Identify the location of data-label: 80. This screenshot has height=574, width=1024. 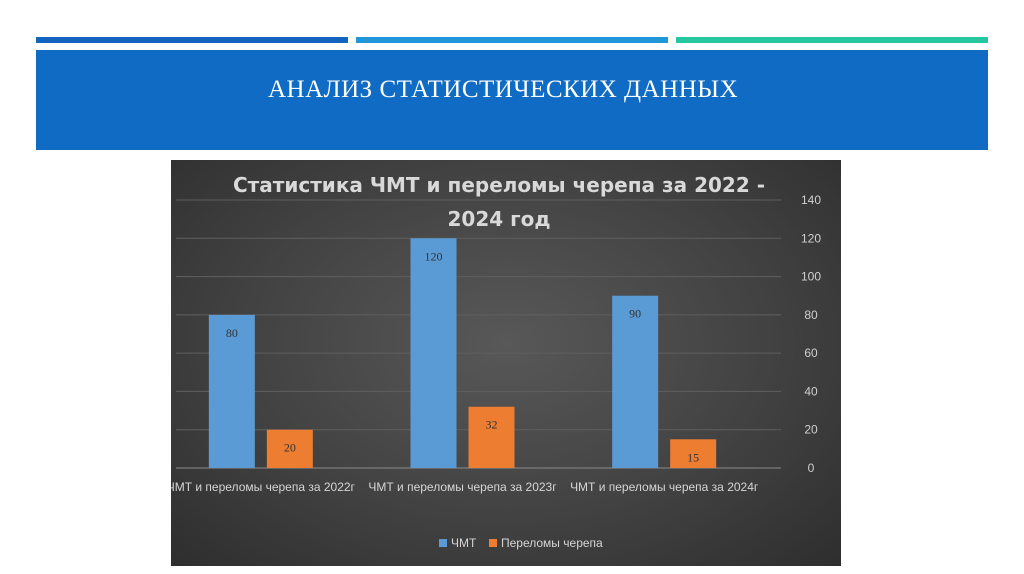
(232, 333).